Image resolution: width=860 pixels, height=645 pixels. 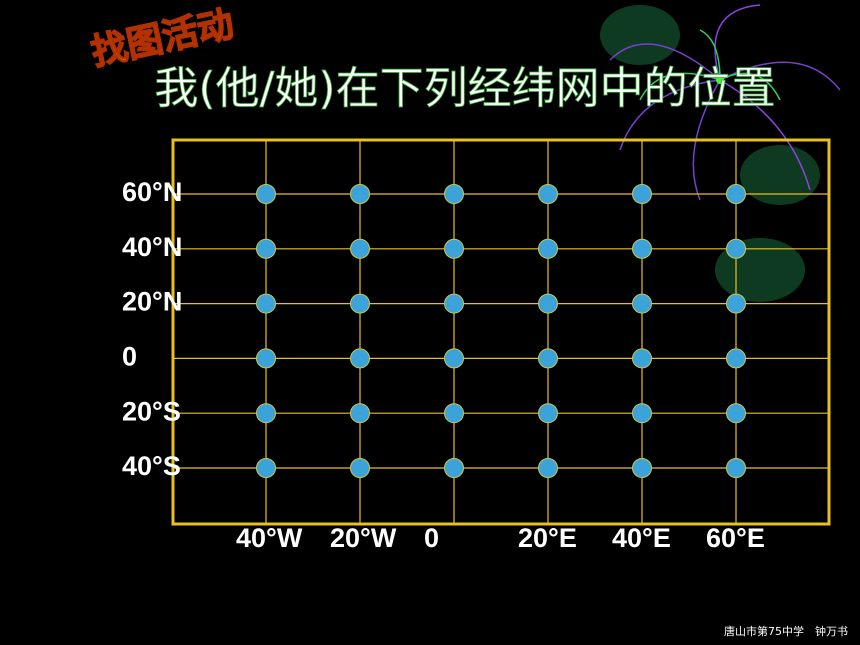 I want to click on latitude-label: 40°S, so click(x=151, y=466).